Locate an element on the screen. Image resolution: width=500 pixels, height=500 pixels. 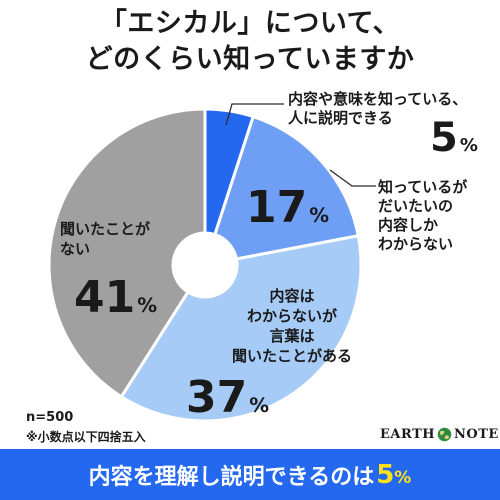
data-label-explain-slice: 5% is located at coordinates (454, 138).